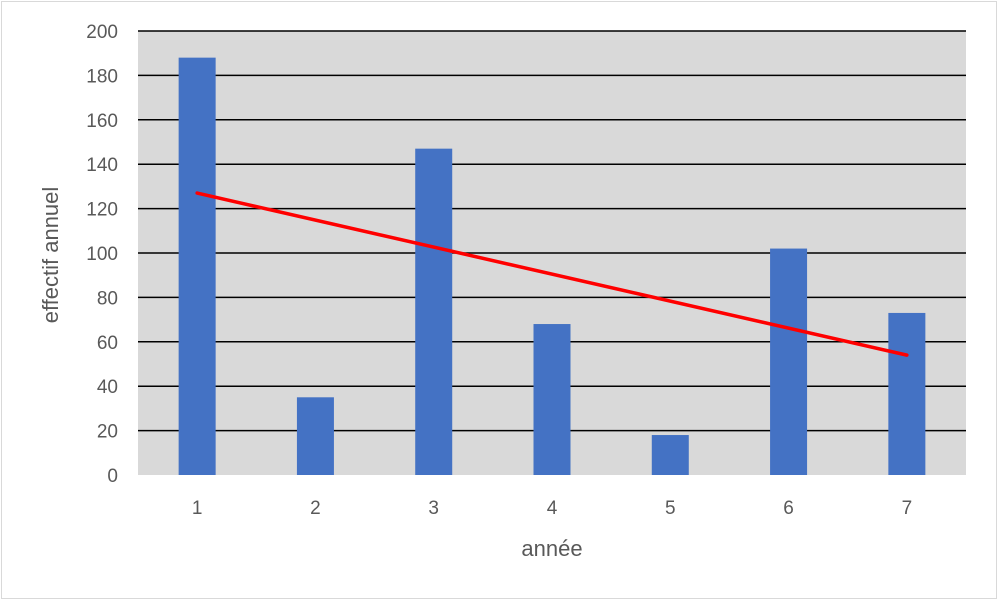 The height and width of the screenshot is (602, 1000). What do you see at coordinates (315, 508) in the screenshot?
I see `x-tick-label: 2` at bounding box center [315, 508].